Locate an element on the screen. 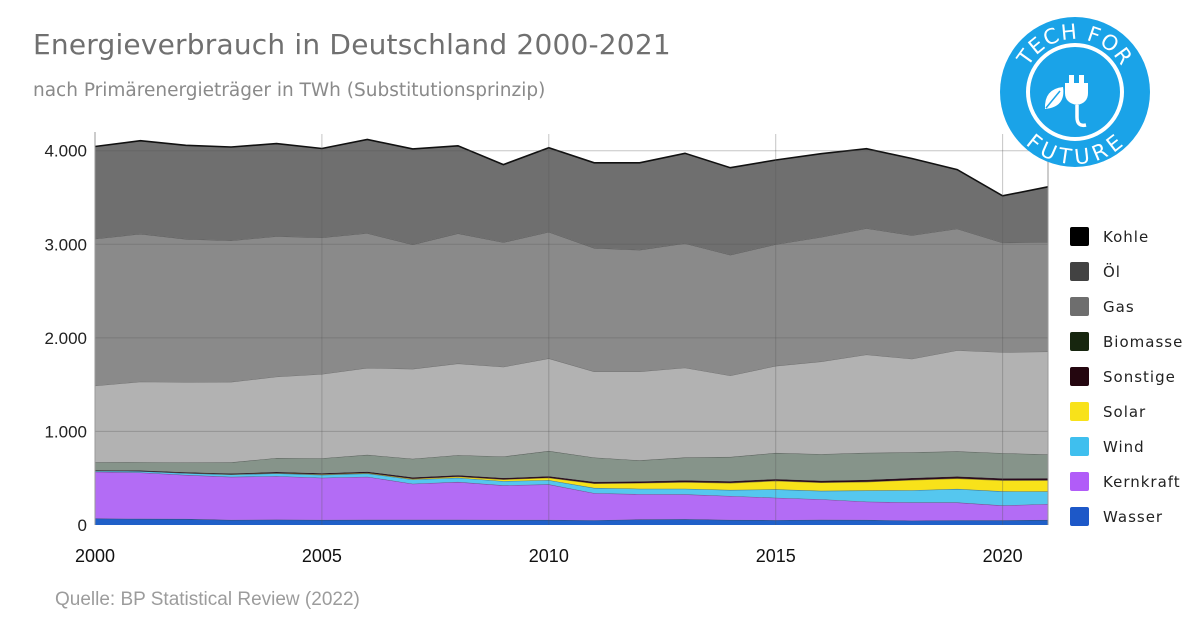 This screenshot has height=630, width=1200. y-tick-label: 1.000 is located at coordinates (65, 431).